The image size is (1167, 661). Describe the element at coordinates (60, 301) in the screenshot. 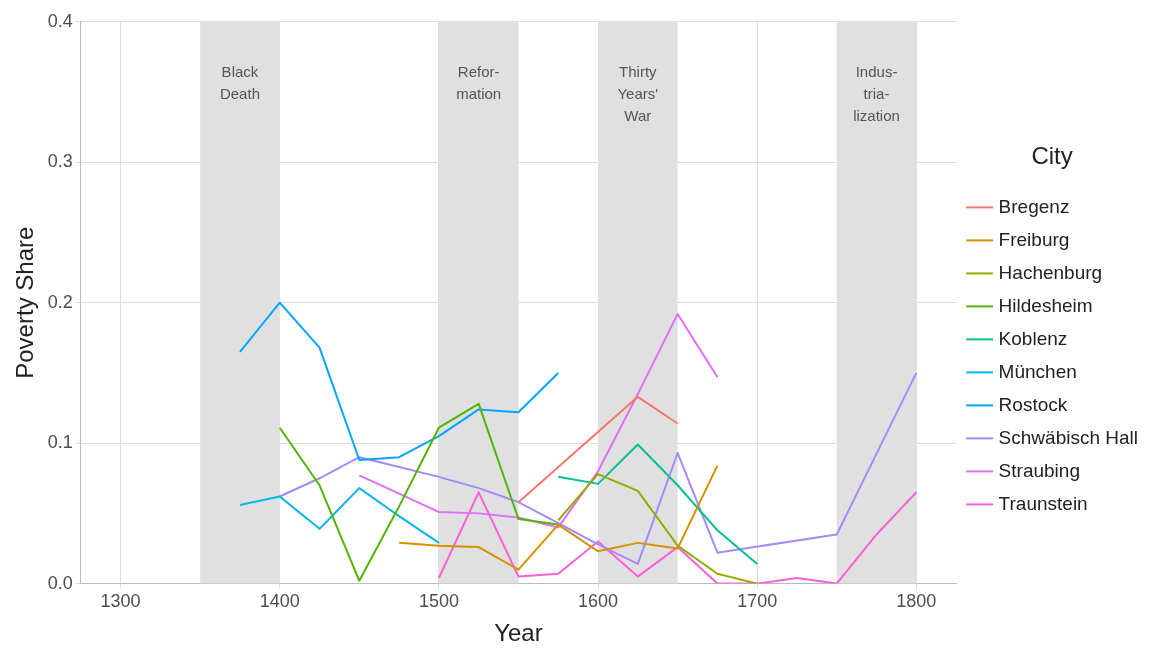

I see `y-tick-label: 0.2` at that location.